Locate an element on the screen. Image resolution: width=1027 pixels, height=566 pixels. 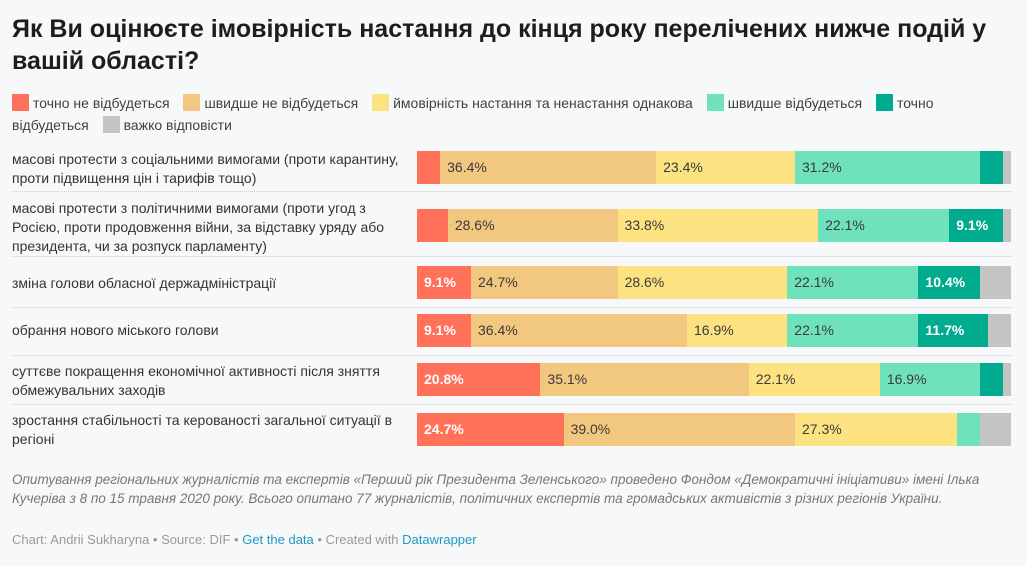
stacked-bar: 28.6% 33.8% 22.1% 9.1% is located at coordinates (714, 225).